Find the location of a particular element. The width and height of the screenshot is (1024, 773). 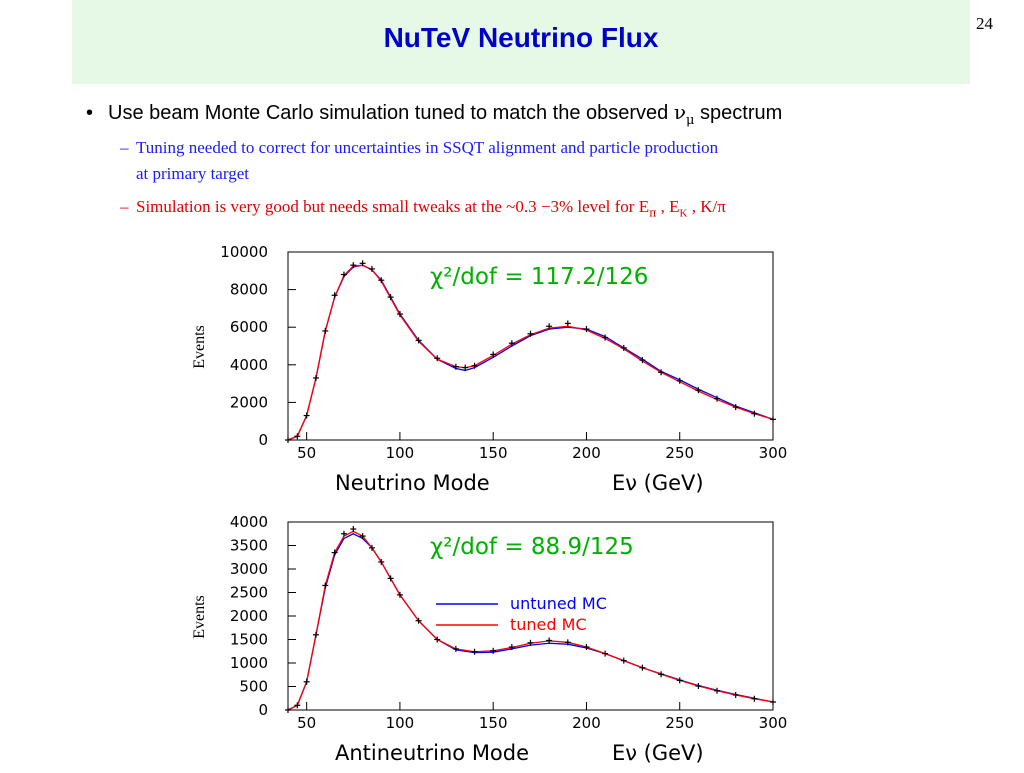

y-tick-label: 1000 is located at coordinates (249, 663).